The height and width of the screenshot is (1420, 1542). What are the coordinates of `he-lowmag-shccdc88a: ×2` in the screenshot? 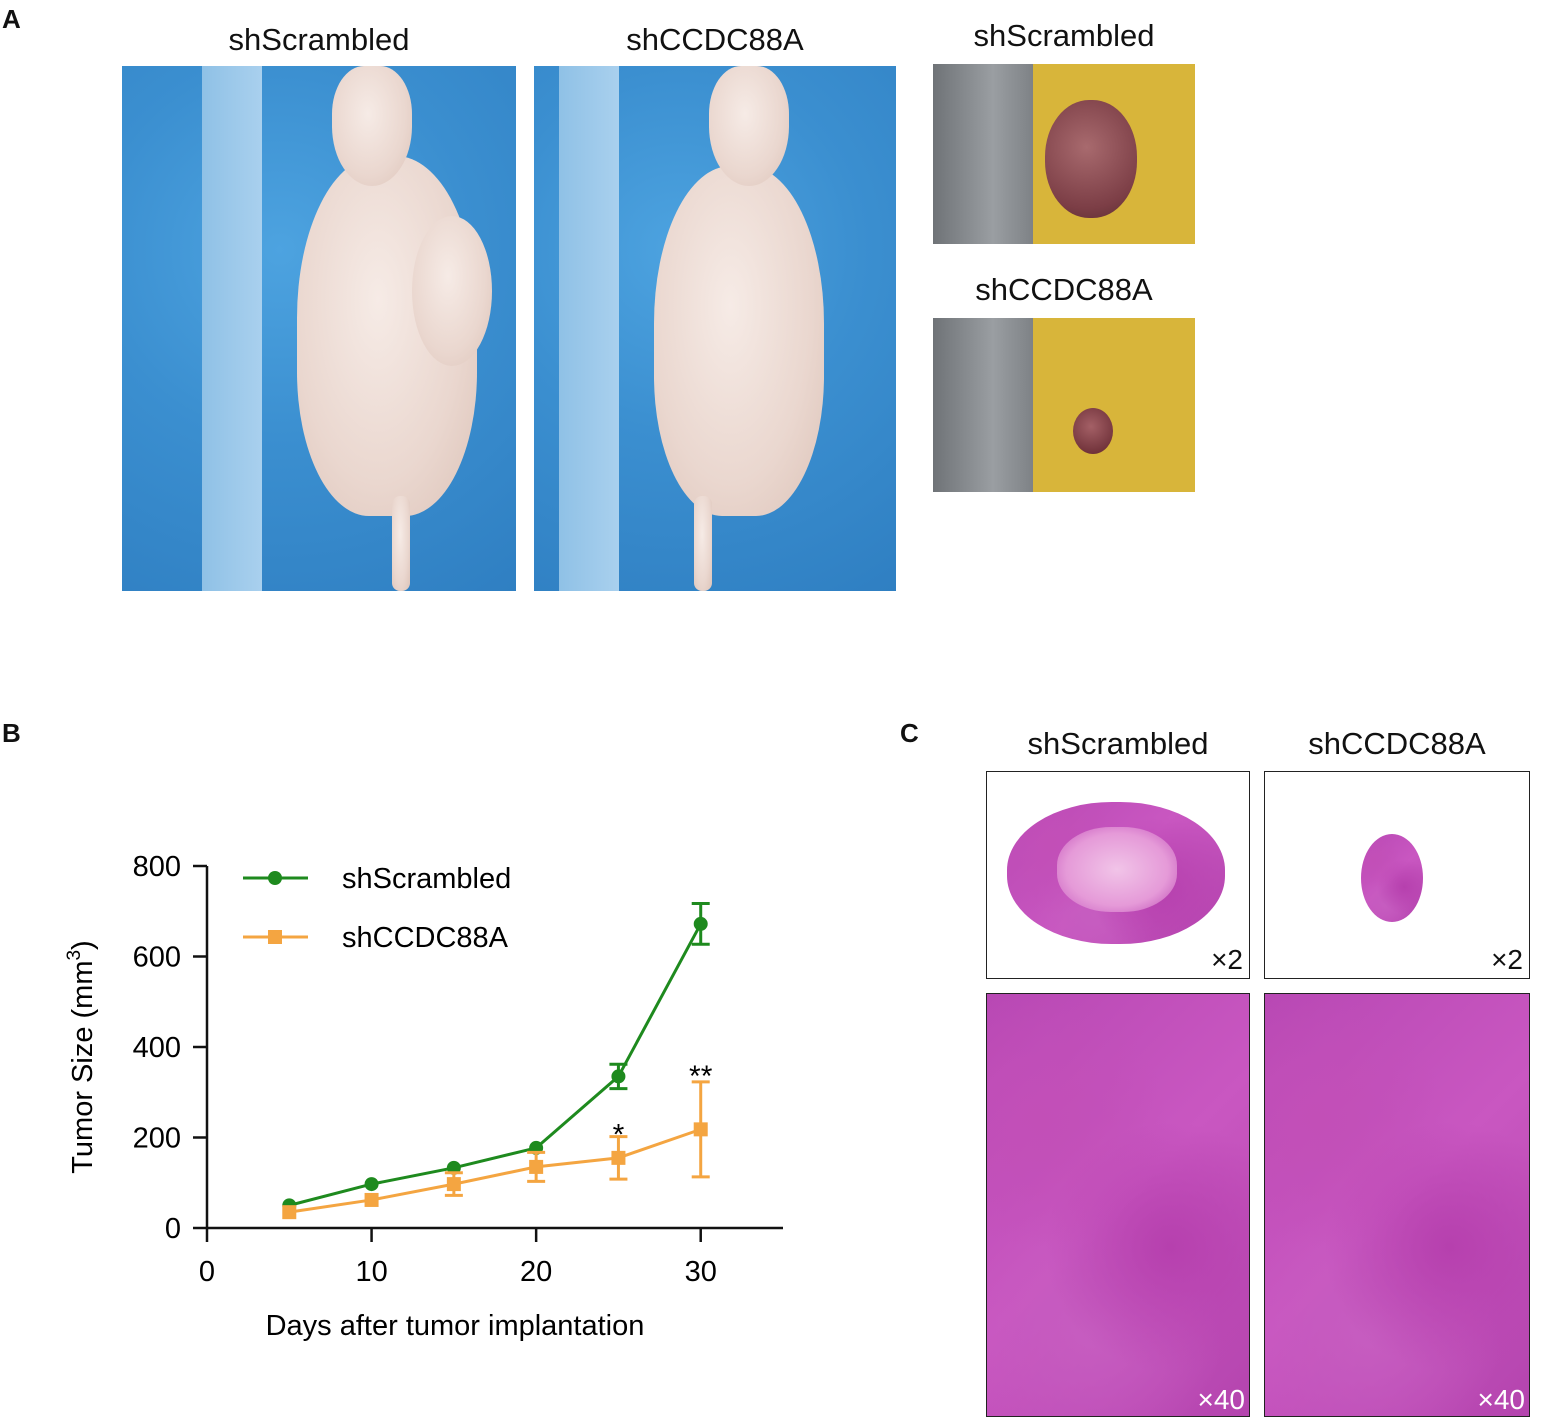 It's located at (1397, 875).